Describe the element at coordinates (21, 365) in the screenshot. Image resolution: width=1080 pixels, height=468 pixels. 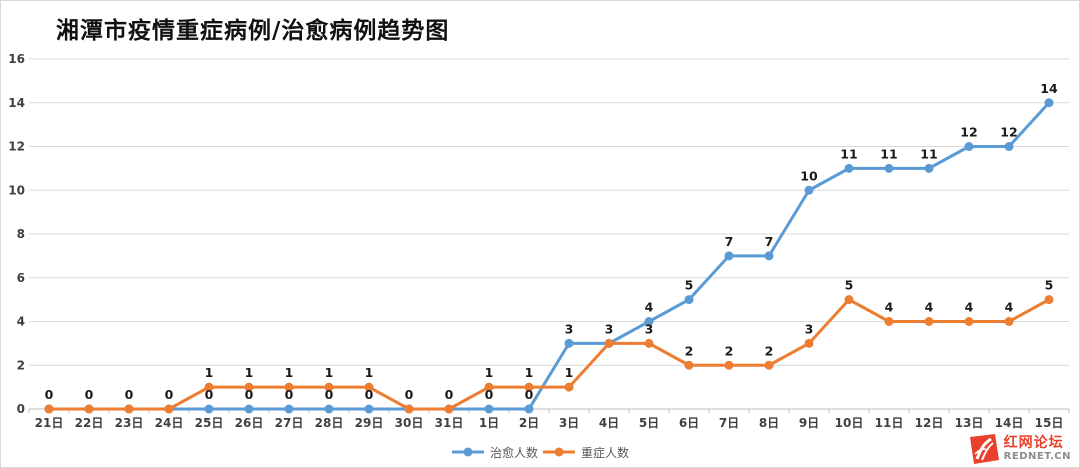
I see `svg-text: 2` at that location.